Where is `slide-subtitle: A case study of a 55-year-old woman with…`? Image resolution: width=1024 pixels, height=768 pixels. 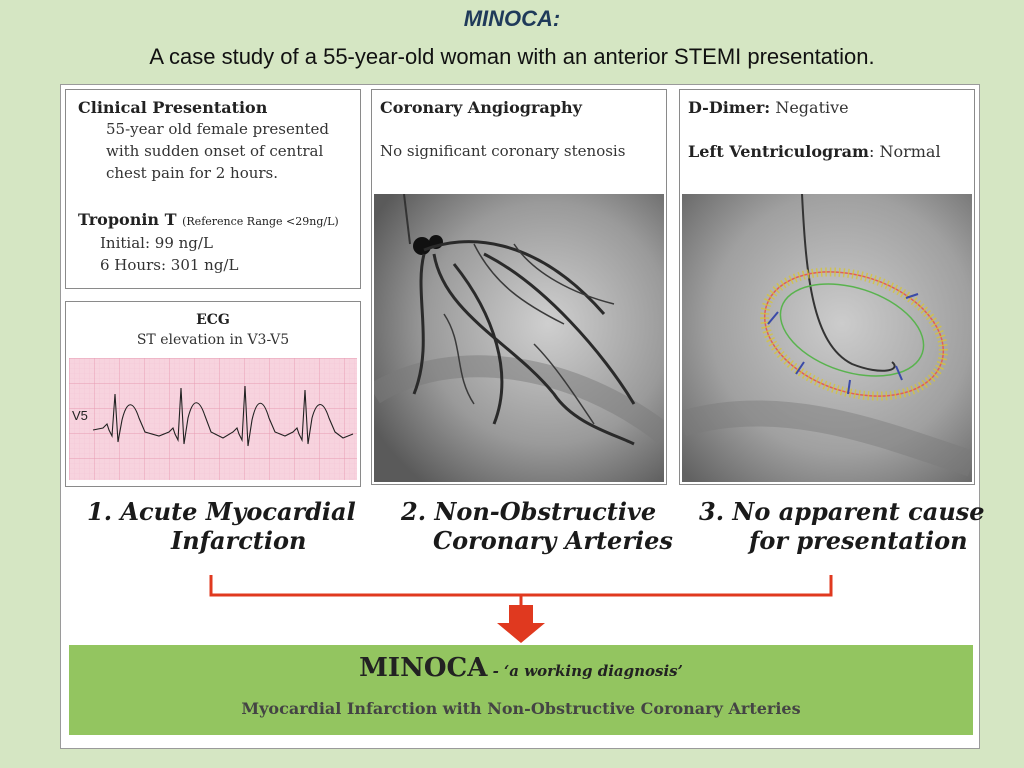
slide-subtitle: A case study of a 55-year-old woman with… is located at coordinates (512, 56).